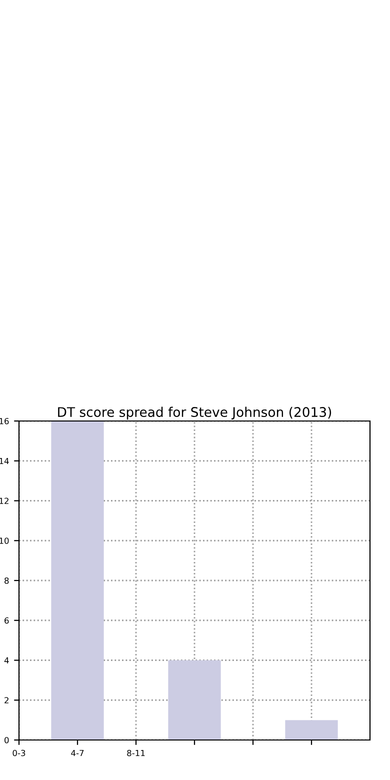 This screenshot has height=780, width=390. What do you see at coordinates (4, 501) in the screenshot?
I see `y-tick-label: 12` at bounding box center [4, 501].